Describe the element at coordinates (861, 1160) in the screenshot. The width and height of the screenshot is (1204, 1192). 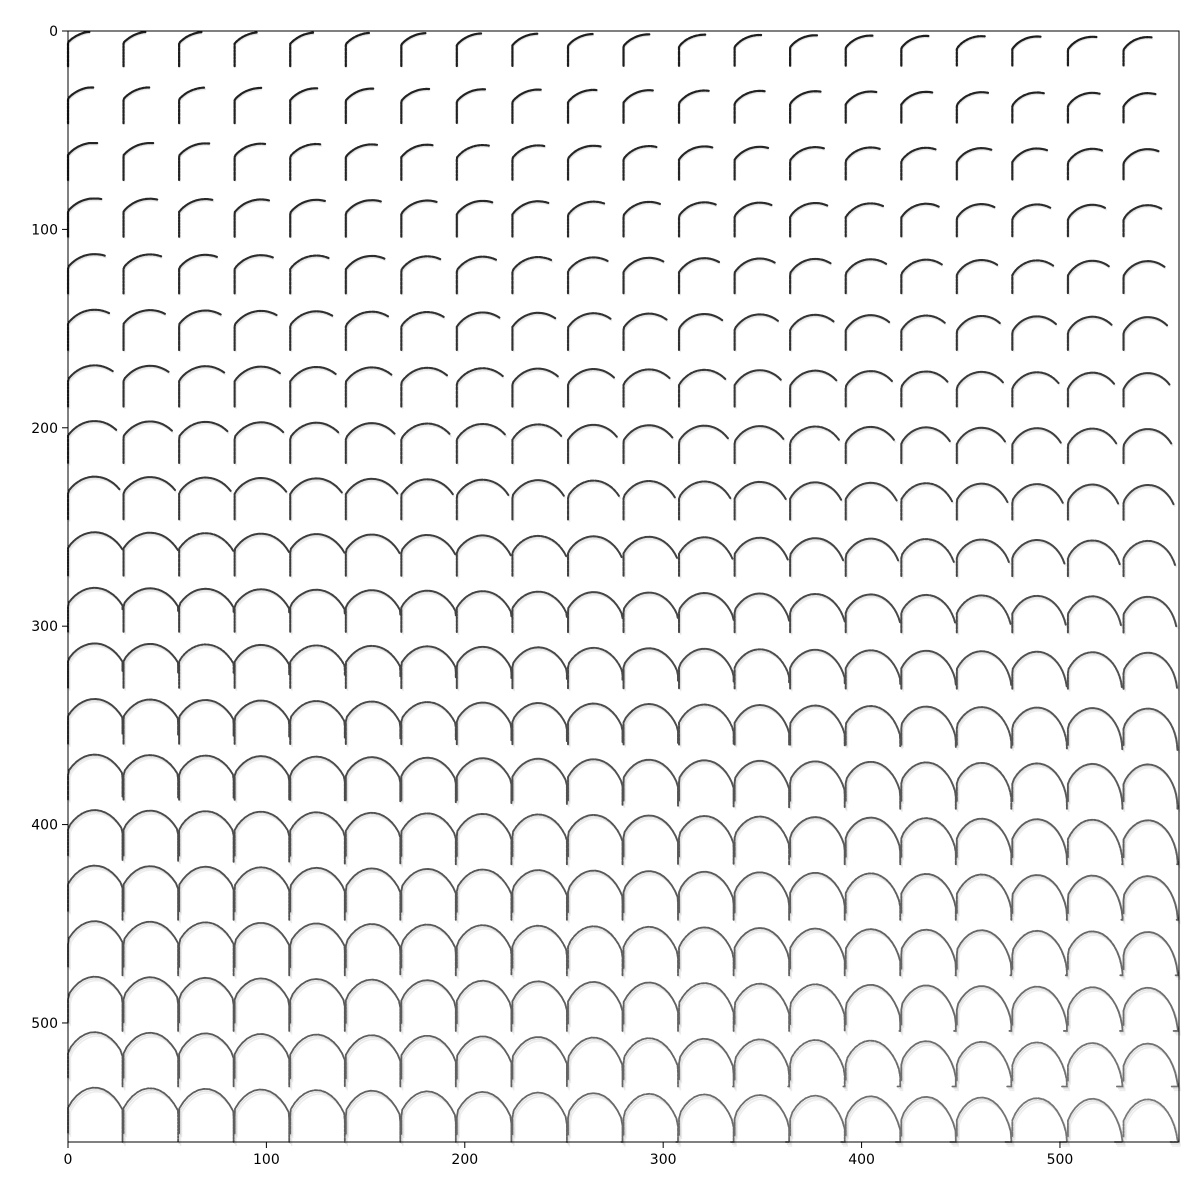
I see `x-tick-label: 400` at that location.